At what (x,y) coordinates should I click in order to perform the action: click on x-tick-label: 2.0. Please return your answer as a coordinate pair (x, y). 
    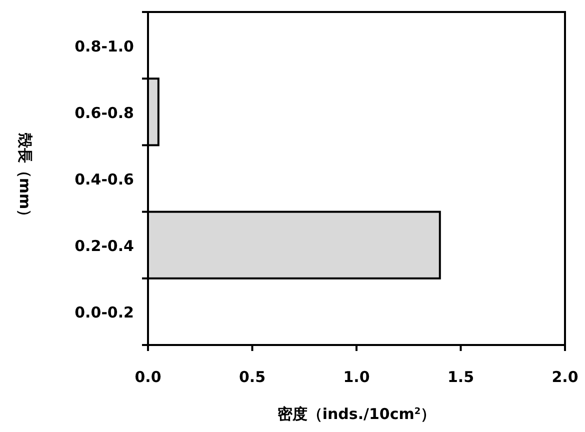
    Looking at the image, I should click on (565, 377).